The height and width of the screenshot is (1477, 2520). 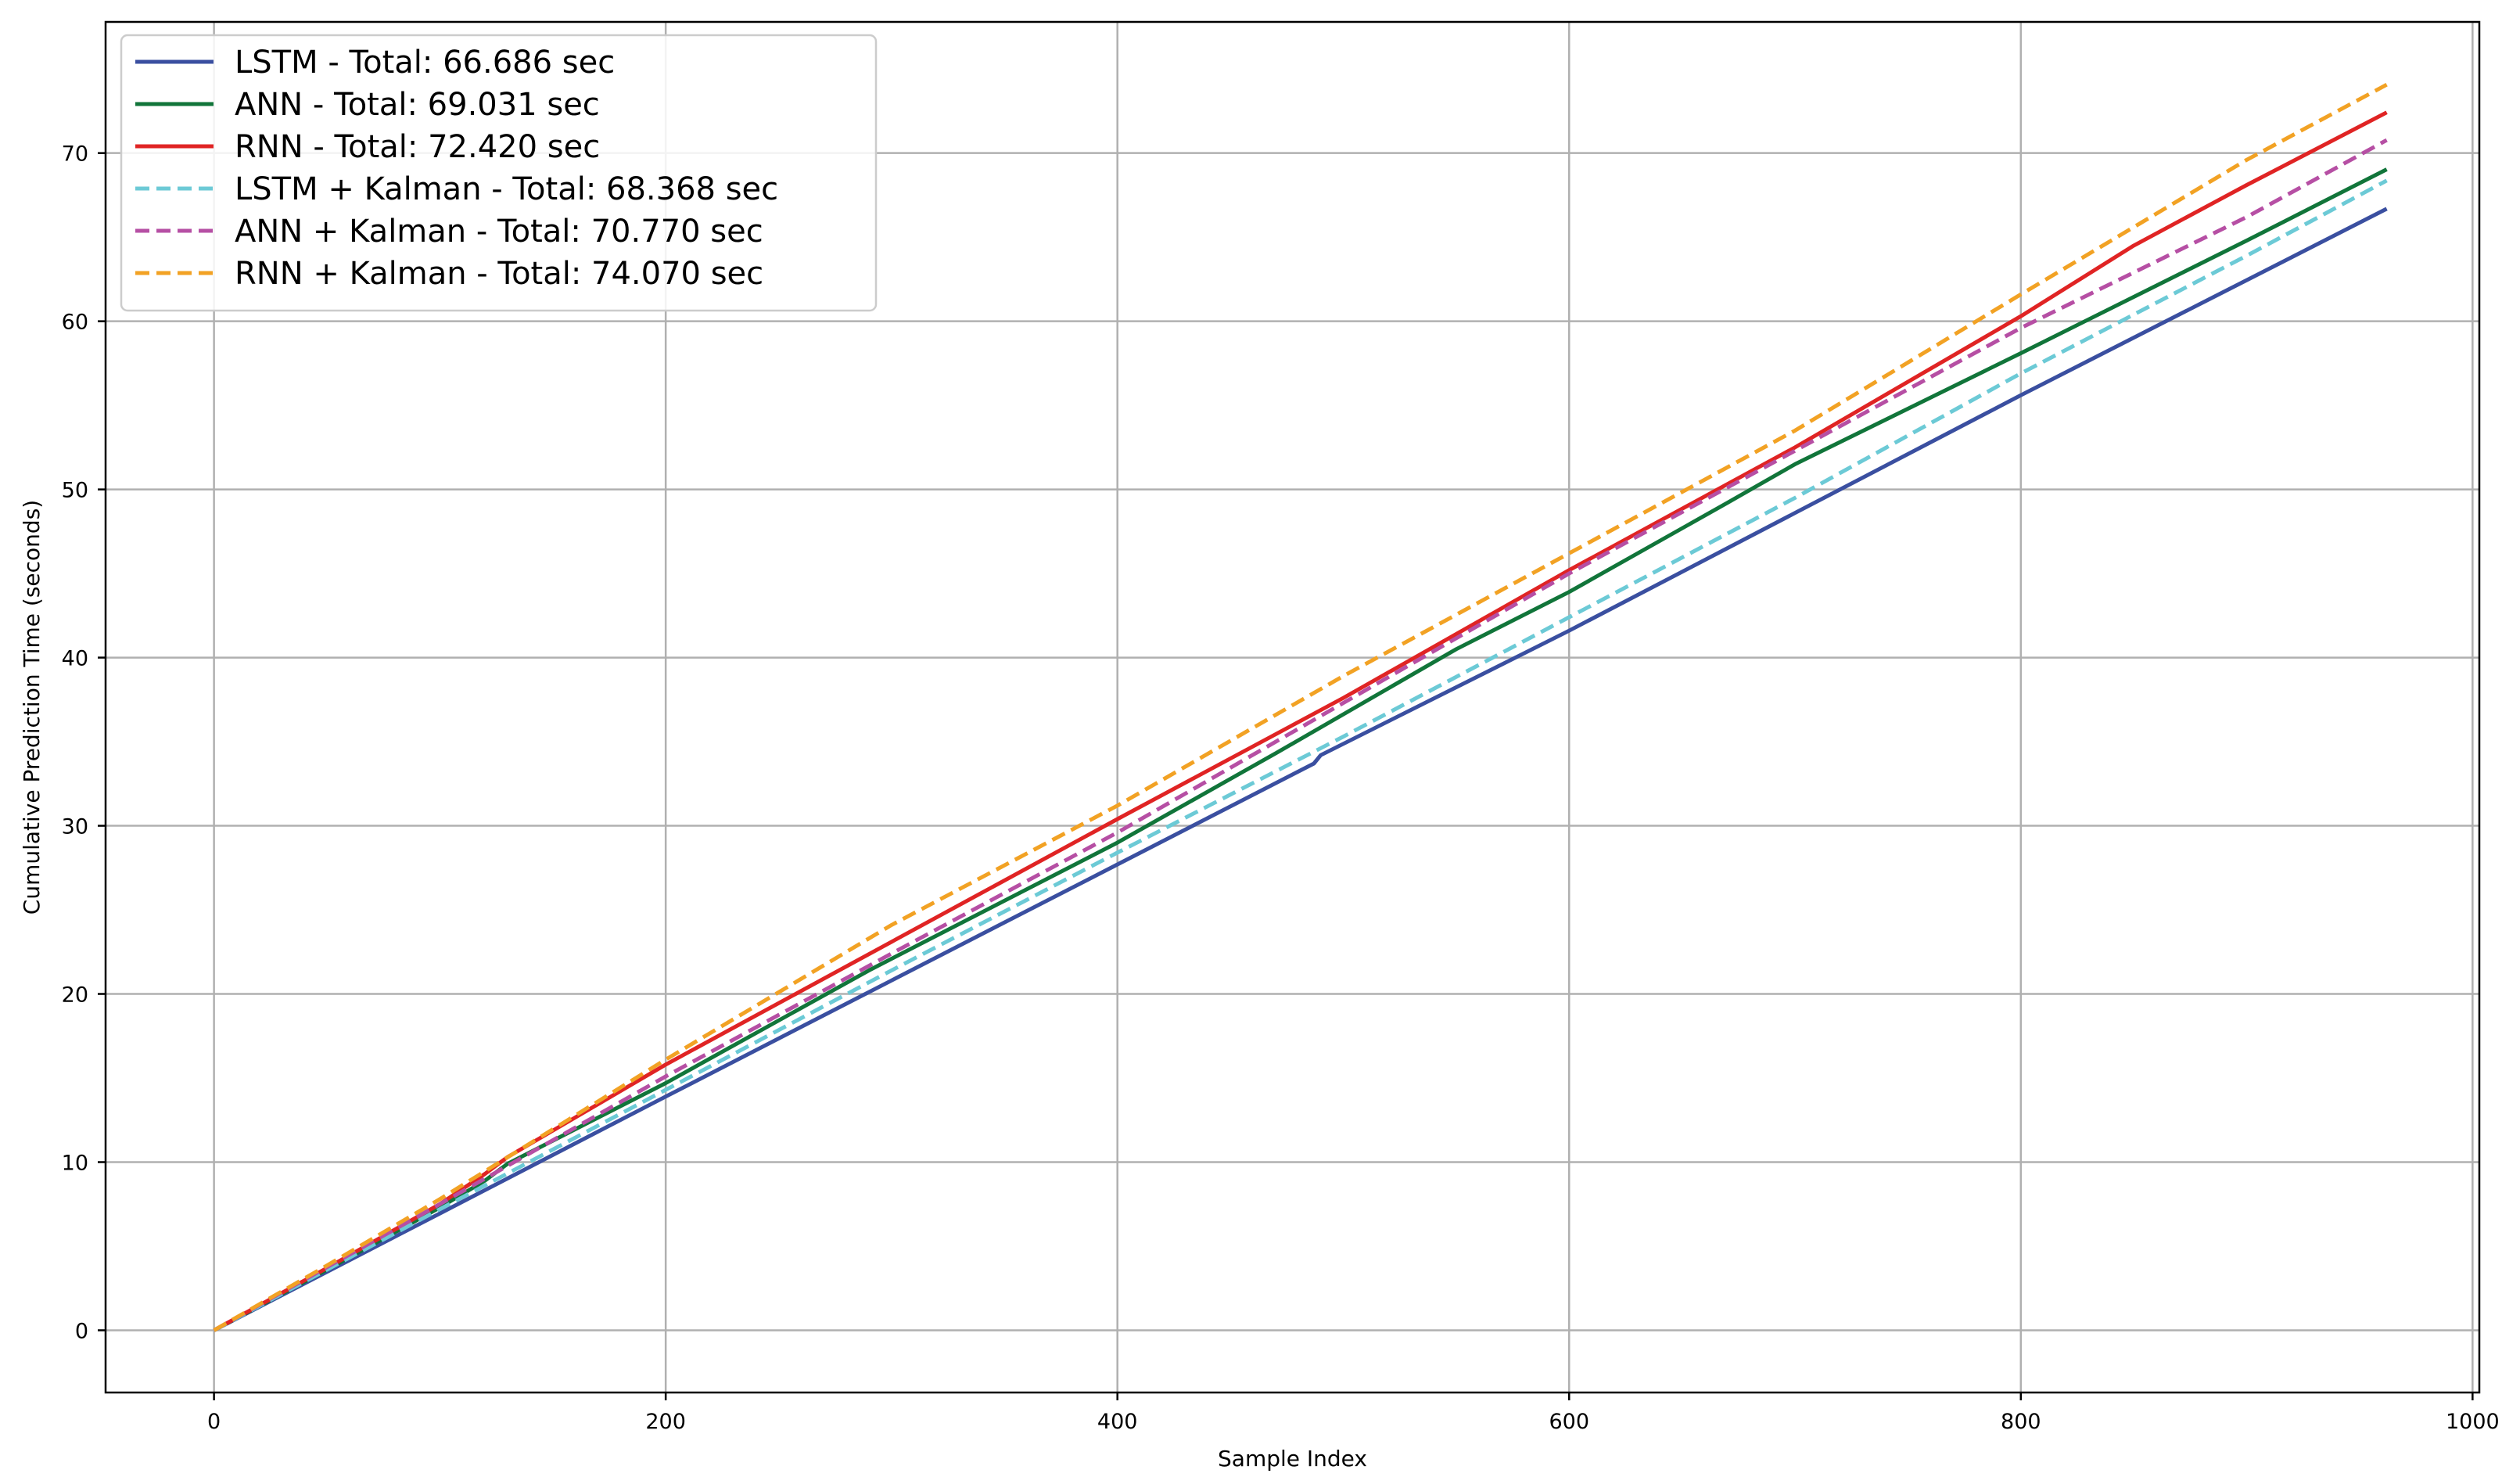 What do you see at coordinates (1292, 1459) in the screenshot?
I see `x-axis-label: Sample Index` at bounding box center [1292, 1459].